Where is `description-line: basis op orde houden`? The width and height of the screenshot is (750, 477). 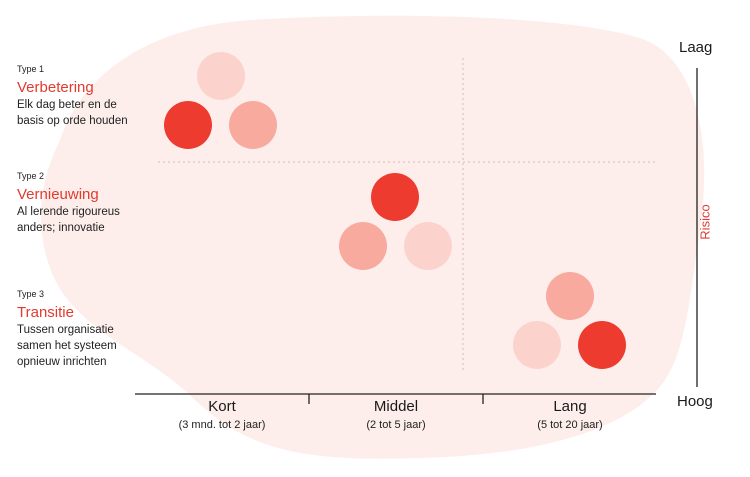
description-line: basis op orde houden is located at coordinates (72, 121).